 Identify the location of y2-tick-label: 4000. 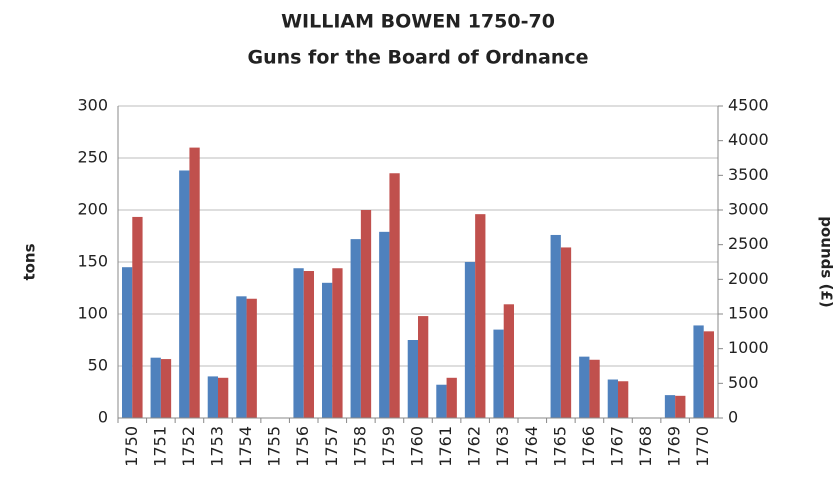
(748, 139).